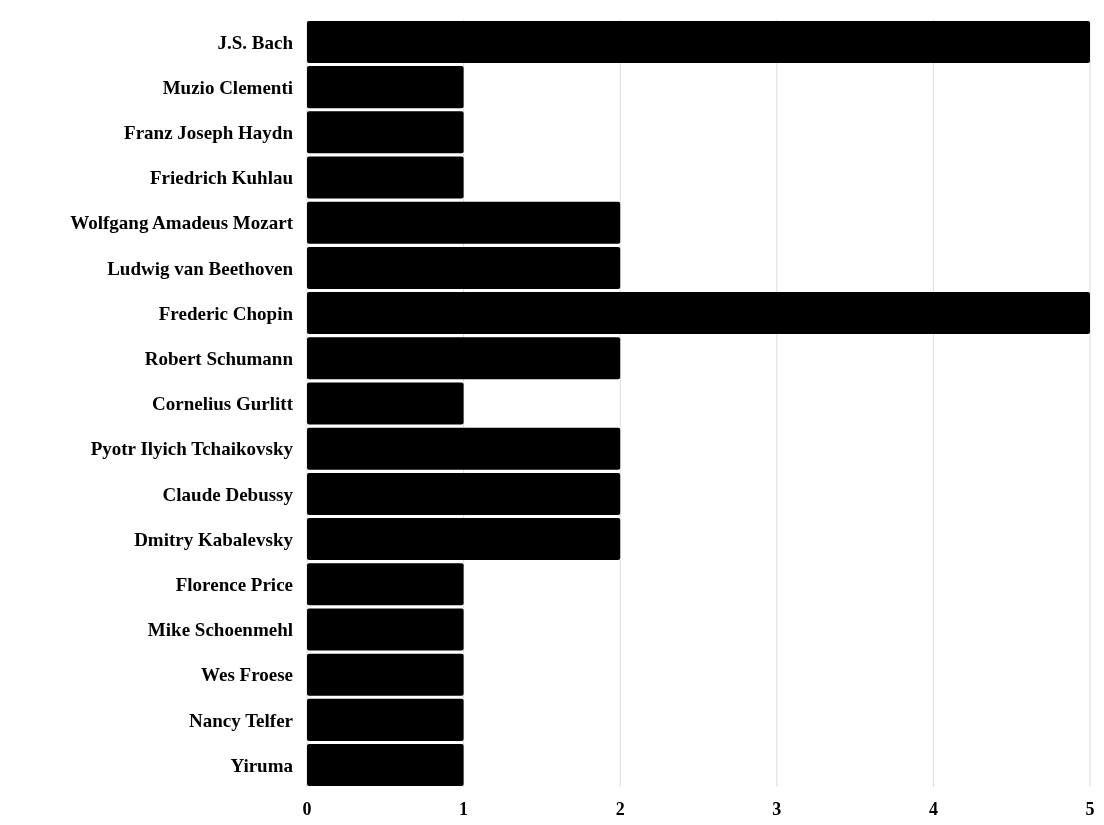  Describe the element at coordinates (307, 809) in the screenshot. I see `x-tick-label: 0` at that location.